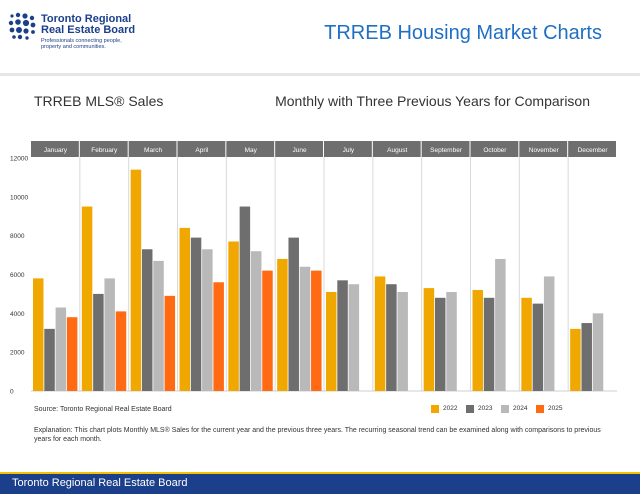 This screenshot has height=494, width=640. What do you see at coordinates (12, 392) in the screenshot?
I see `y-tick-label: 0` at bounding box center [12, 392].